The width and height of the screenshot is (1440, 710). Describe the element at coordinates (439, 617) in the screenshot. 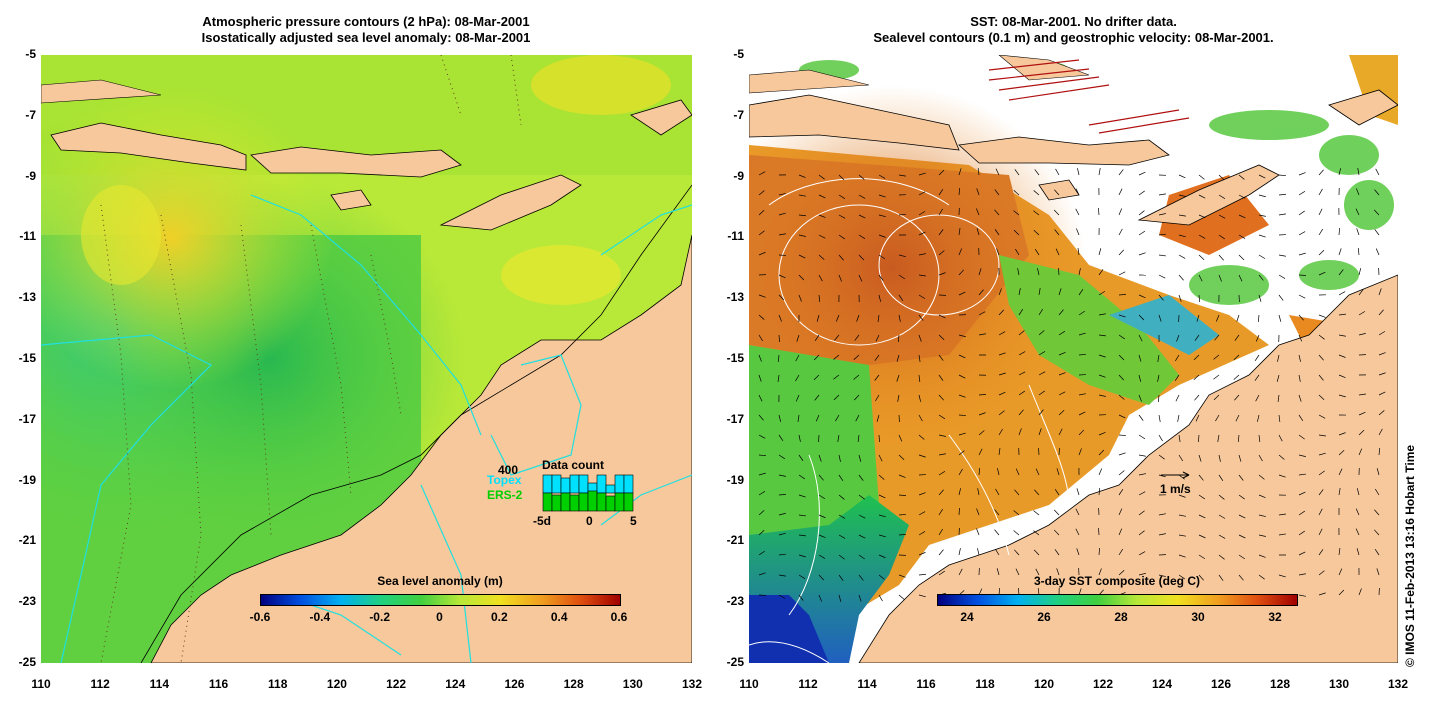

I see `sea-level-colorbar-tick: 0` at that location.